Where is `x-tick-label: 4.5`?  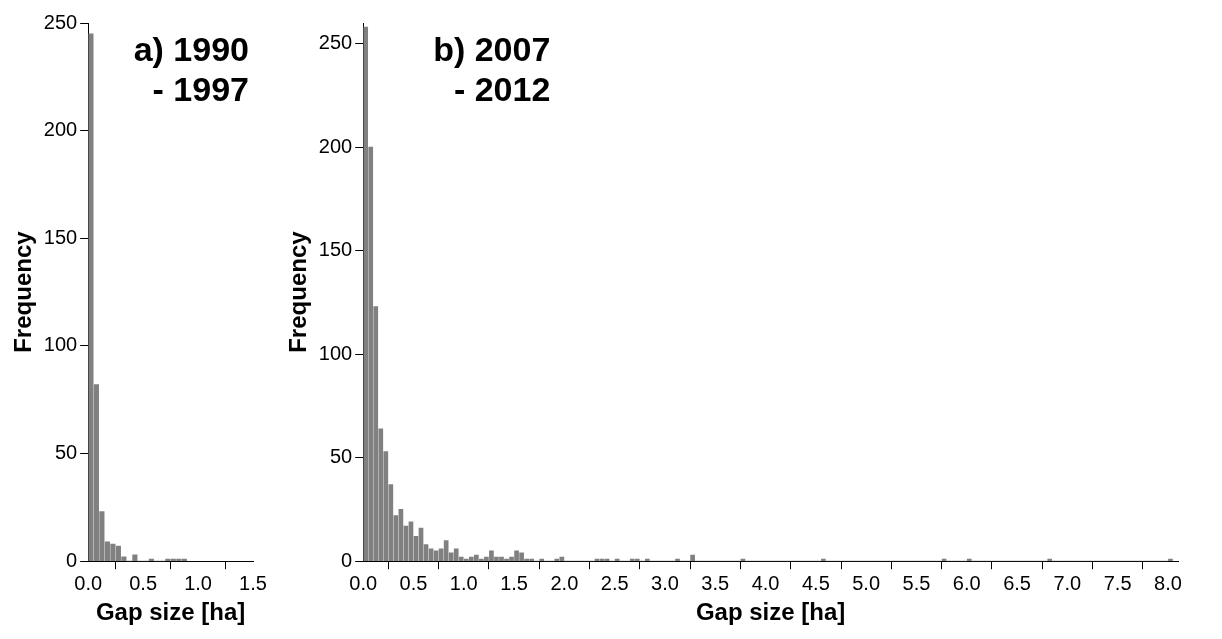 x-tick-label: 4.5 is located at coordinates (815, 582).